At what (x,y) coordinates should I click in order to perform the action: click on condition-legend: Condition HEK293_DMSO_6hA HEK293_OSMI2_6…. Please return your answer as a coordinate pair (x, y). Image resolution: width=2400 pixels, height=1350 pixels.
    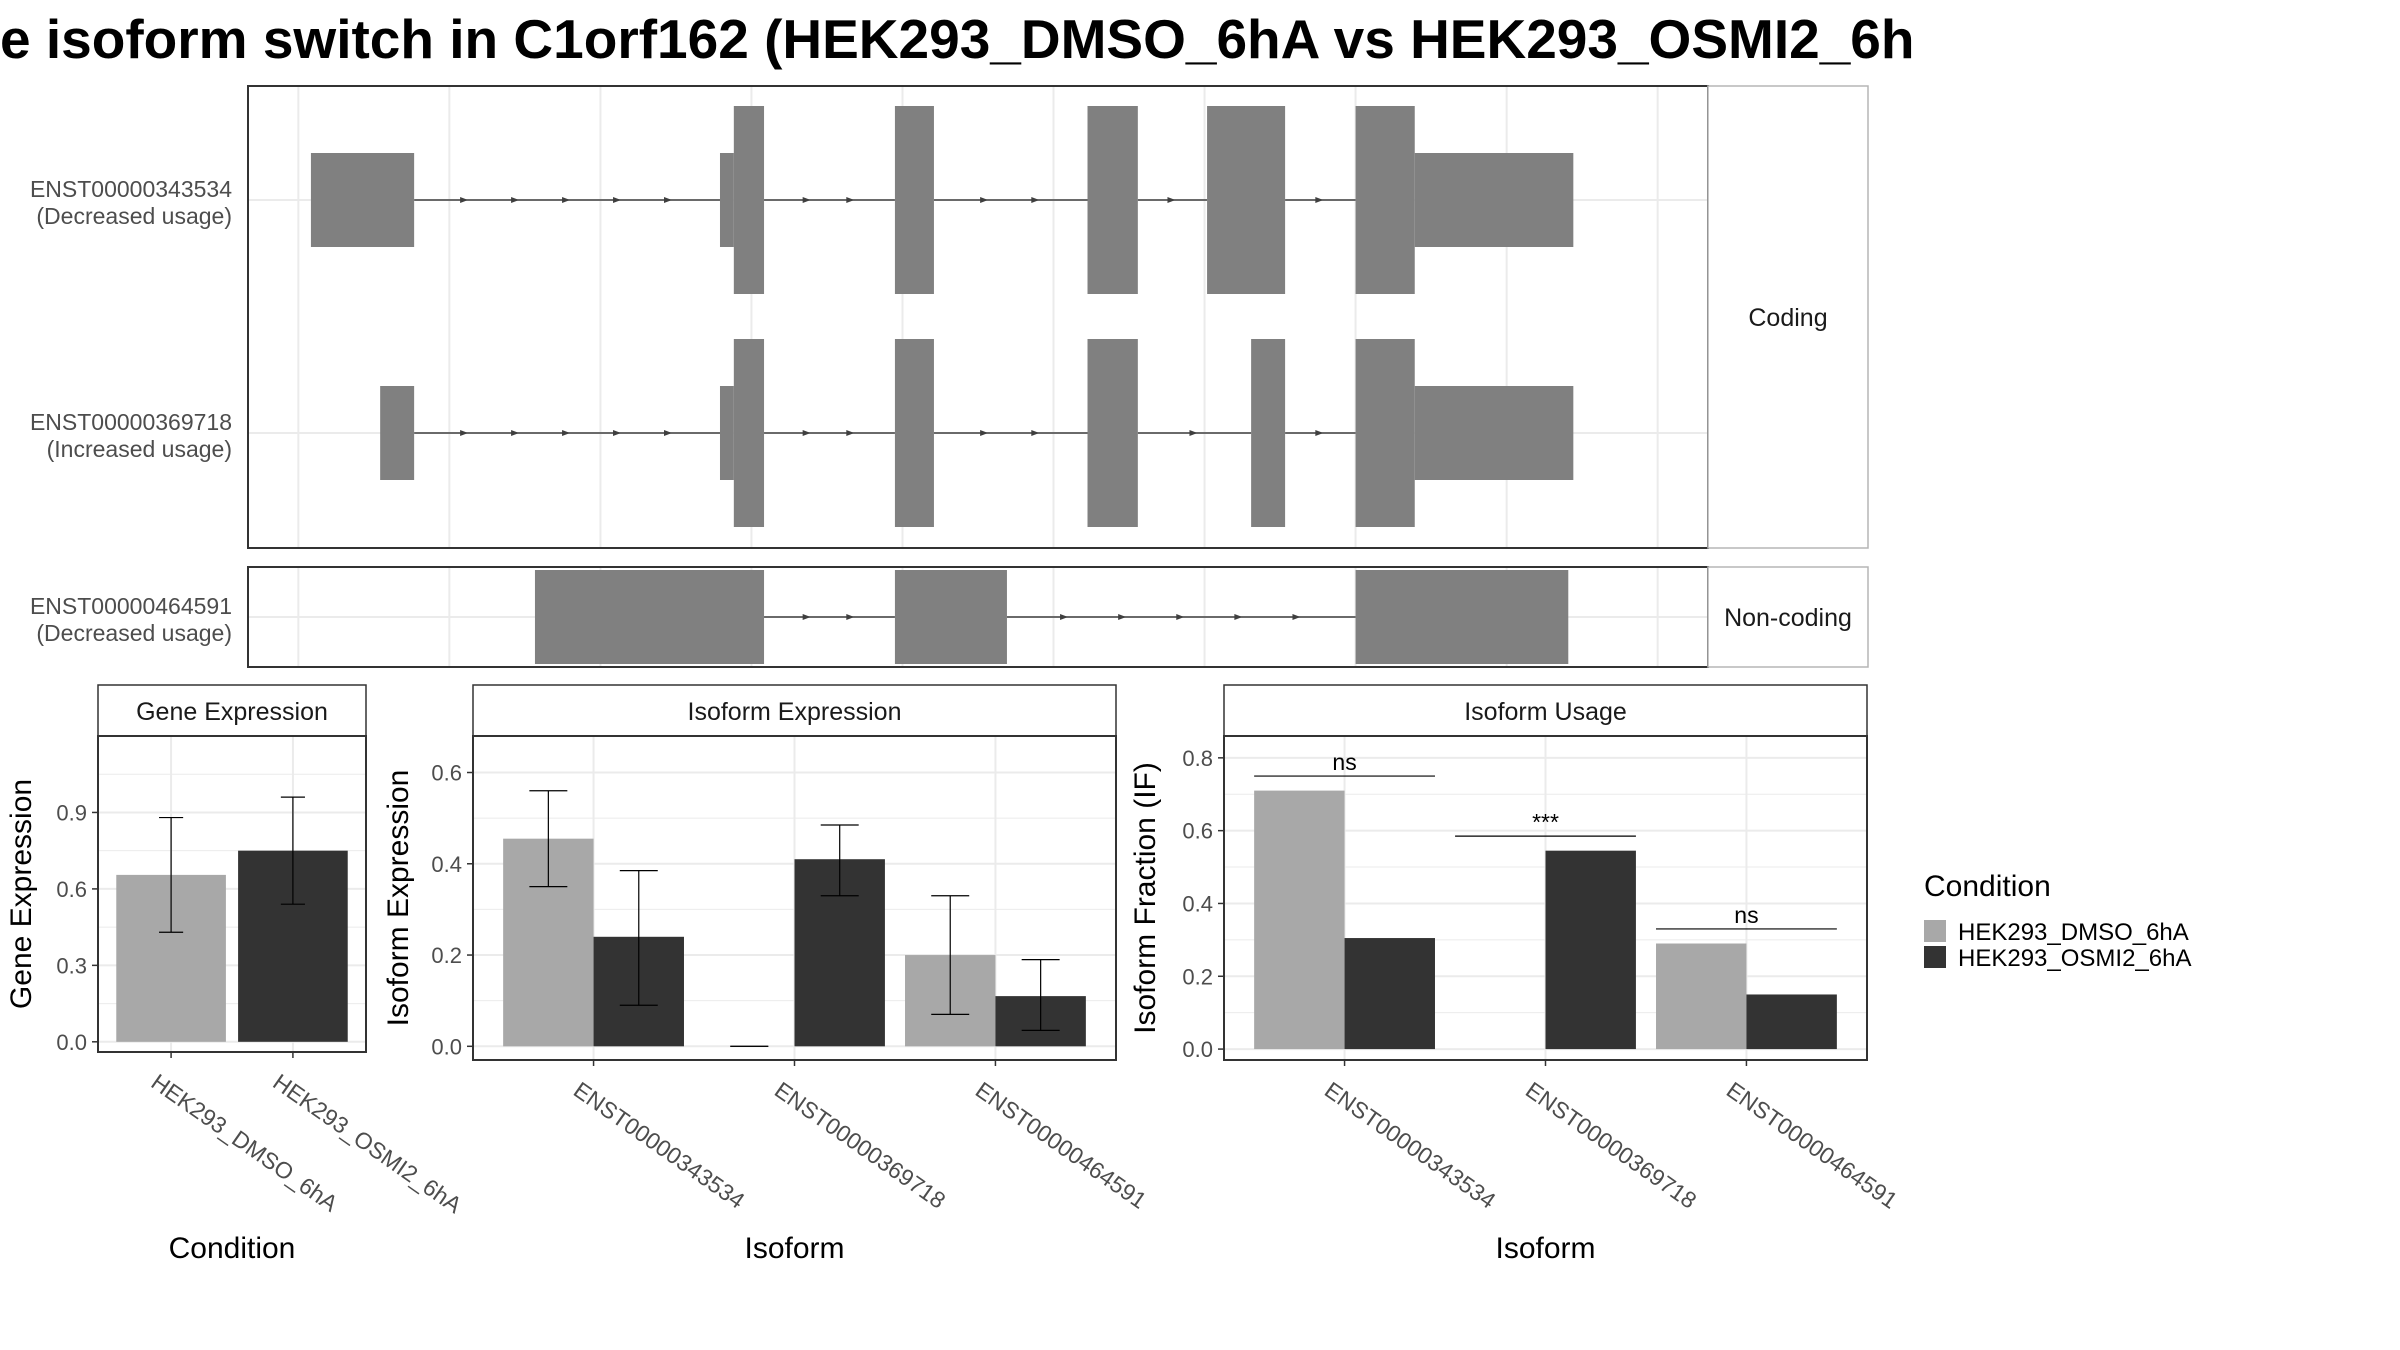
    Looking at the image, I should click on (2057, 921).